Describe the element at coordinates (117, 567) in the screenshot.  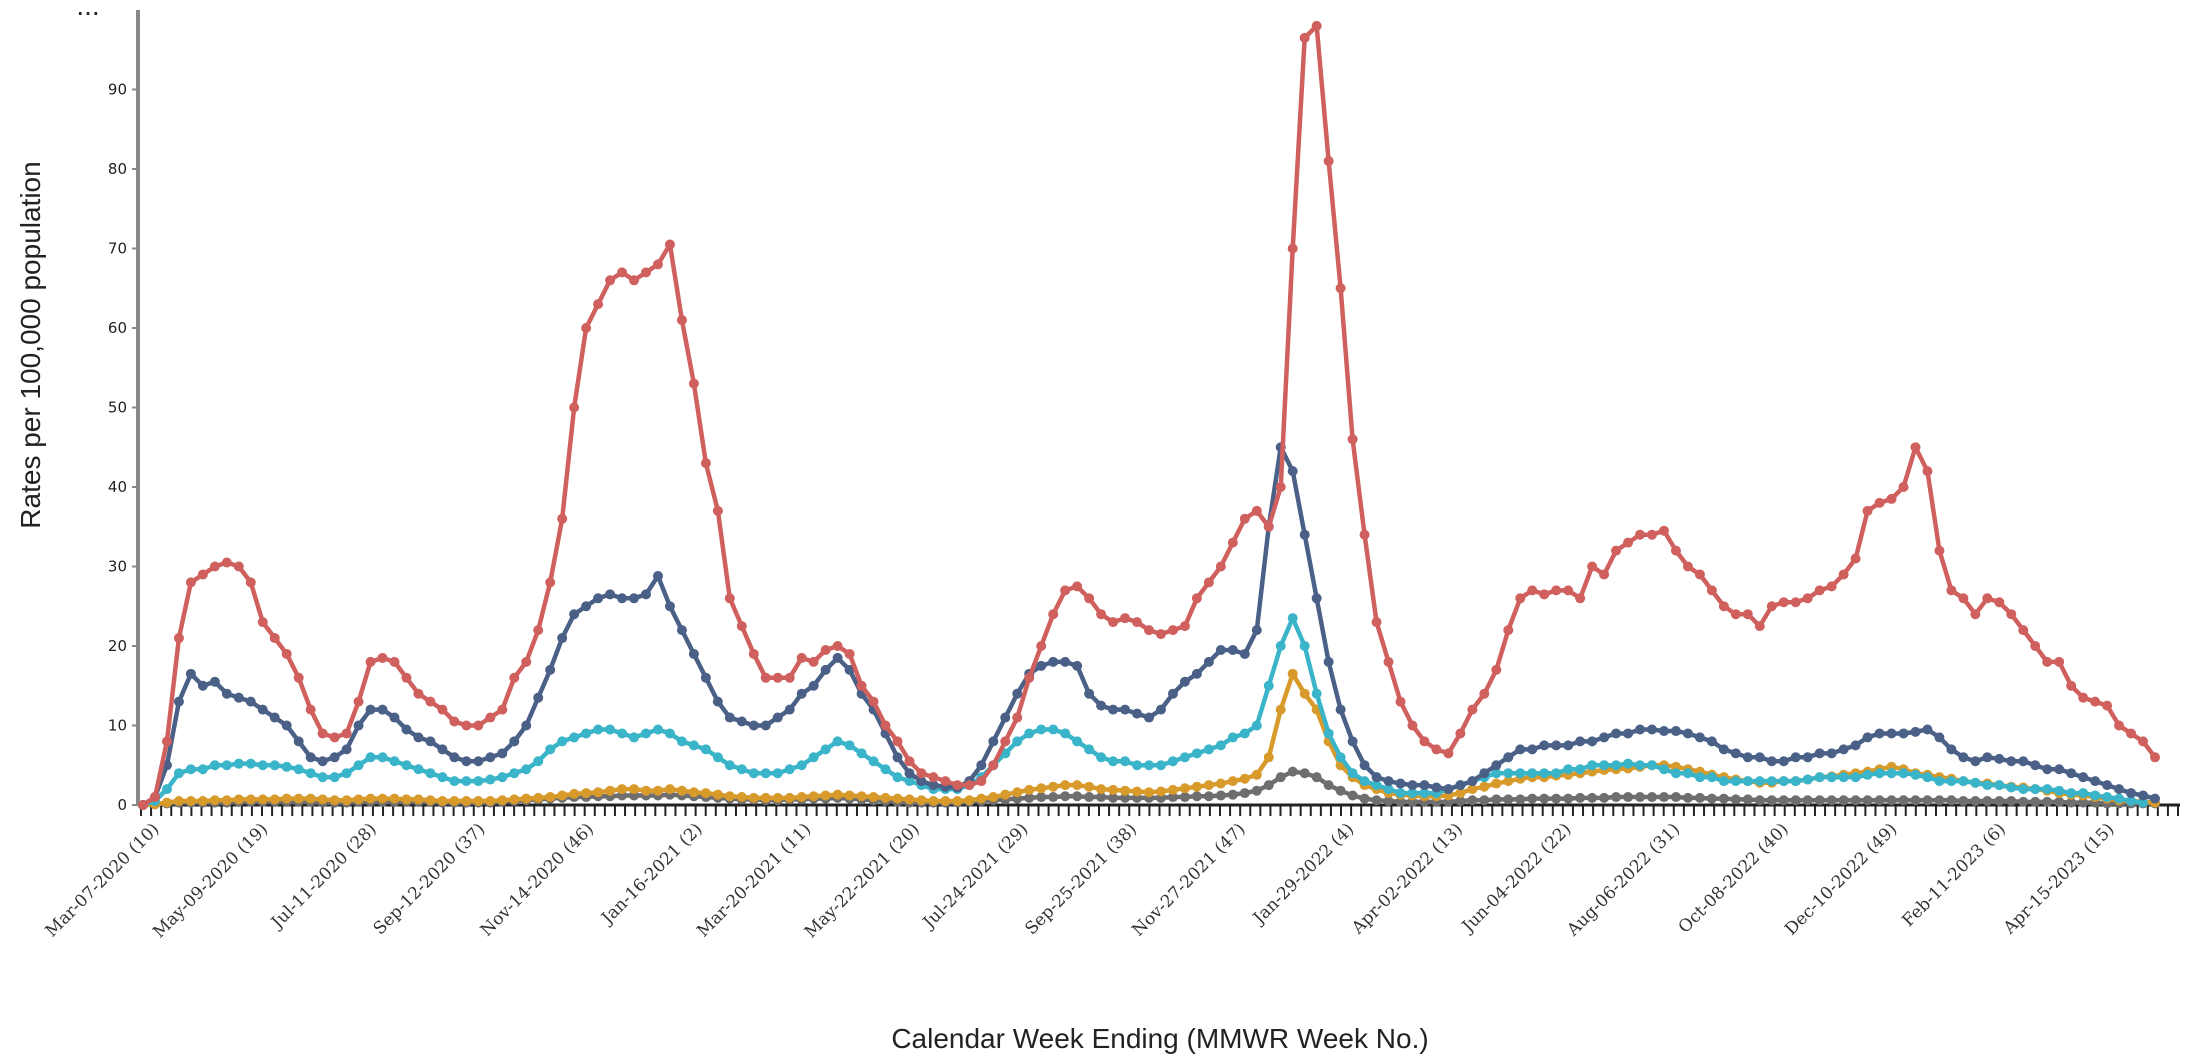
I see `y-tick-label: 30` at that location.